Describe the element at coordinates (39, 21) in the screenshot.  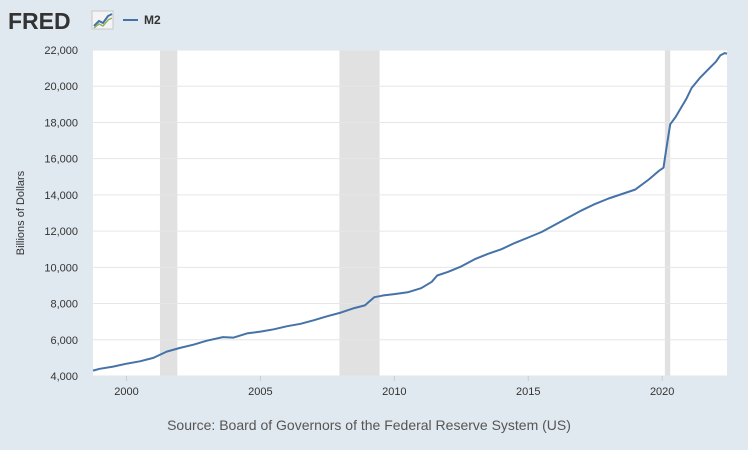
I see `fred-logo: FRED` at that location.